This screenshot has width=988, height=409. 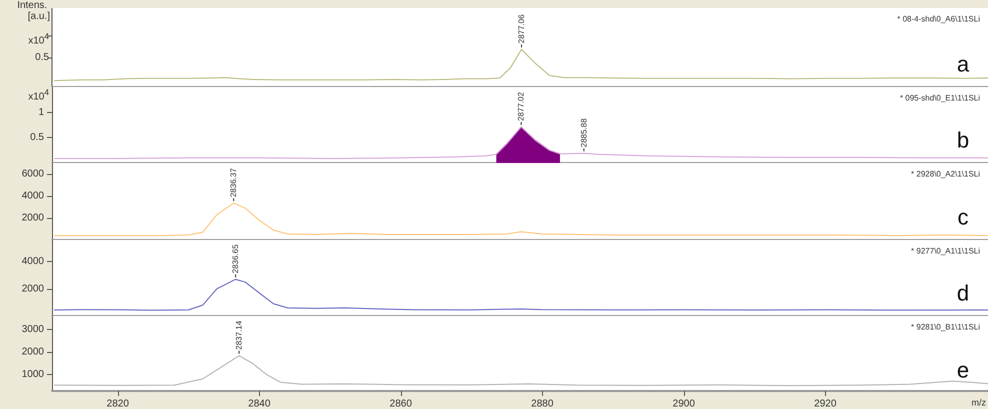 What do you see at coordinates (33, 374) in the screenshot?
I see `y-tick-label: 1000` at bounding box center [33, 374].